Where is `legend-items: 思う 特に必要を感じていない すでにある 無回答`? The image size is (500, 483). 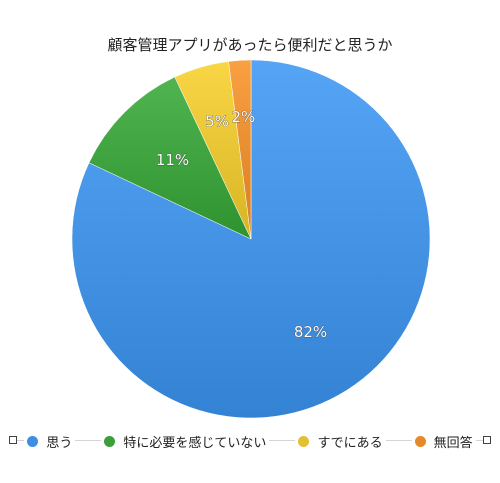 legend-items: 思う 特に必要を感じていない すでにある 無回答 is located at coordinates (250, 441).